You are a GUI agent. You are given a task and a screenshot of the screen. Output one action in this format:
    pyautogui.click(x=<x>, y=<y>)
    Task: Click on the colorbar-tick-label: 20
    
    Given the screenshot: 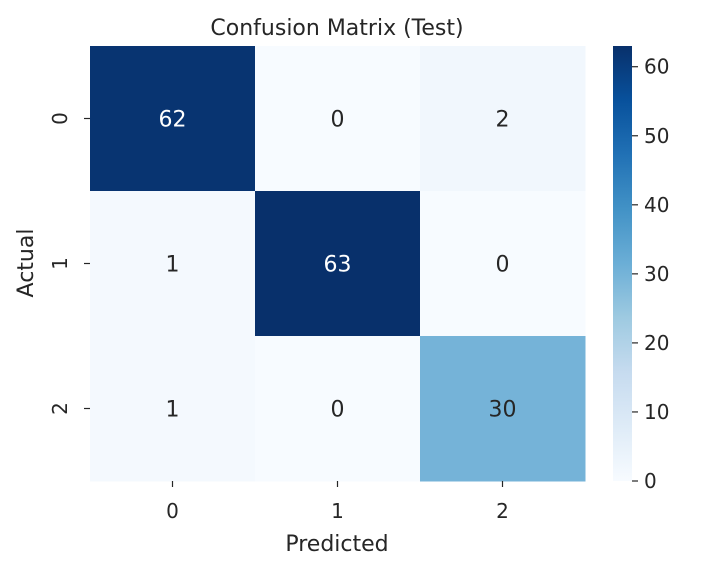 What is the action you would take?
    pyautogui.click(x=656, y=343)
    